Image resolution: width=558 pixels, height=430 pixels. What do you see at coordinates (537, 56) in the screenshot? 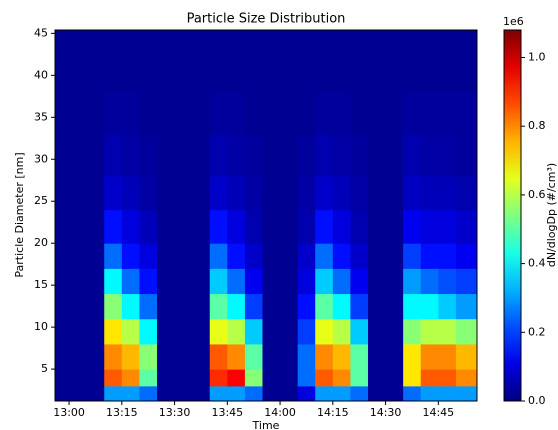
I see `colorbar-tick-label: 1.0` at bounding box center [537, 56].